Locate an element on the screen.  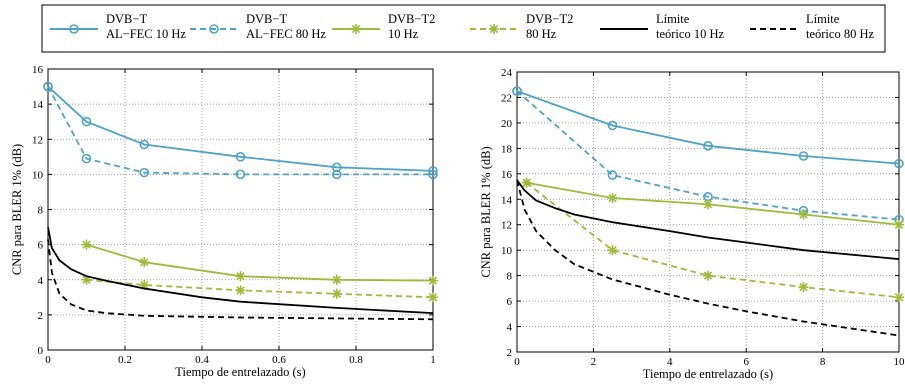
legend-label-2-0: DVB−T2 is located at coordinates (411, 19).